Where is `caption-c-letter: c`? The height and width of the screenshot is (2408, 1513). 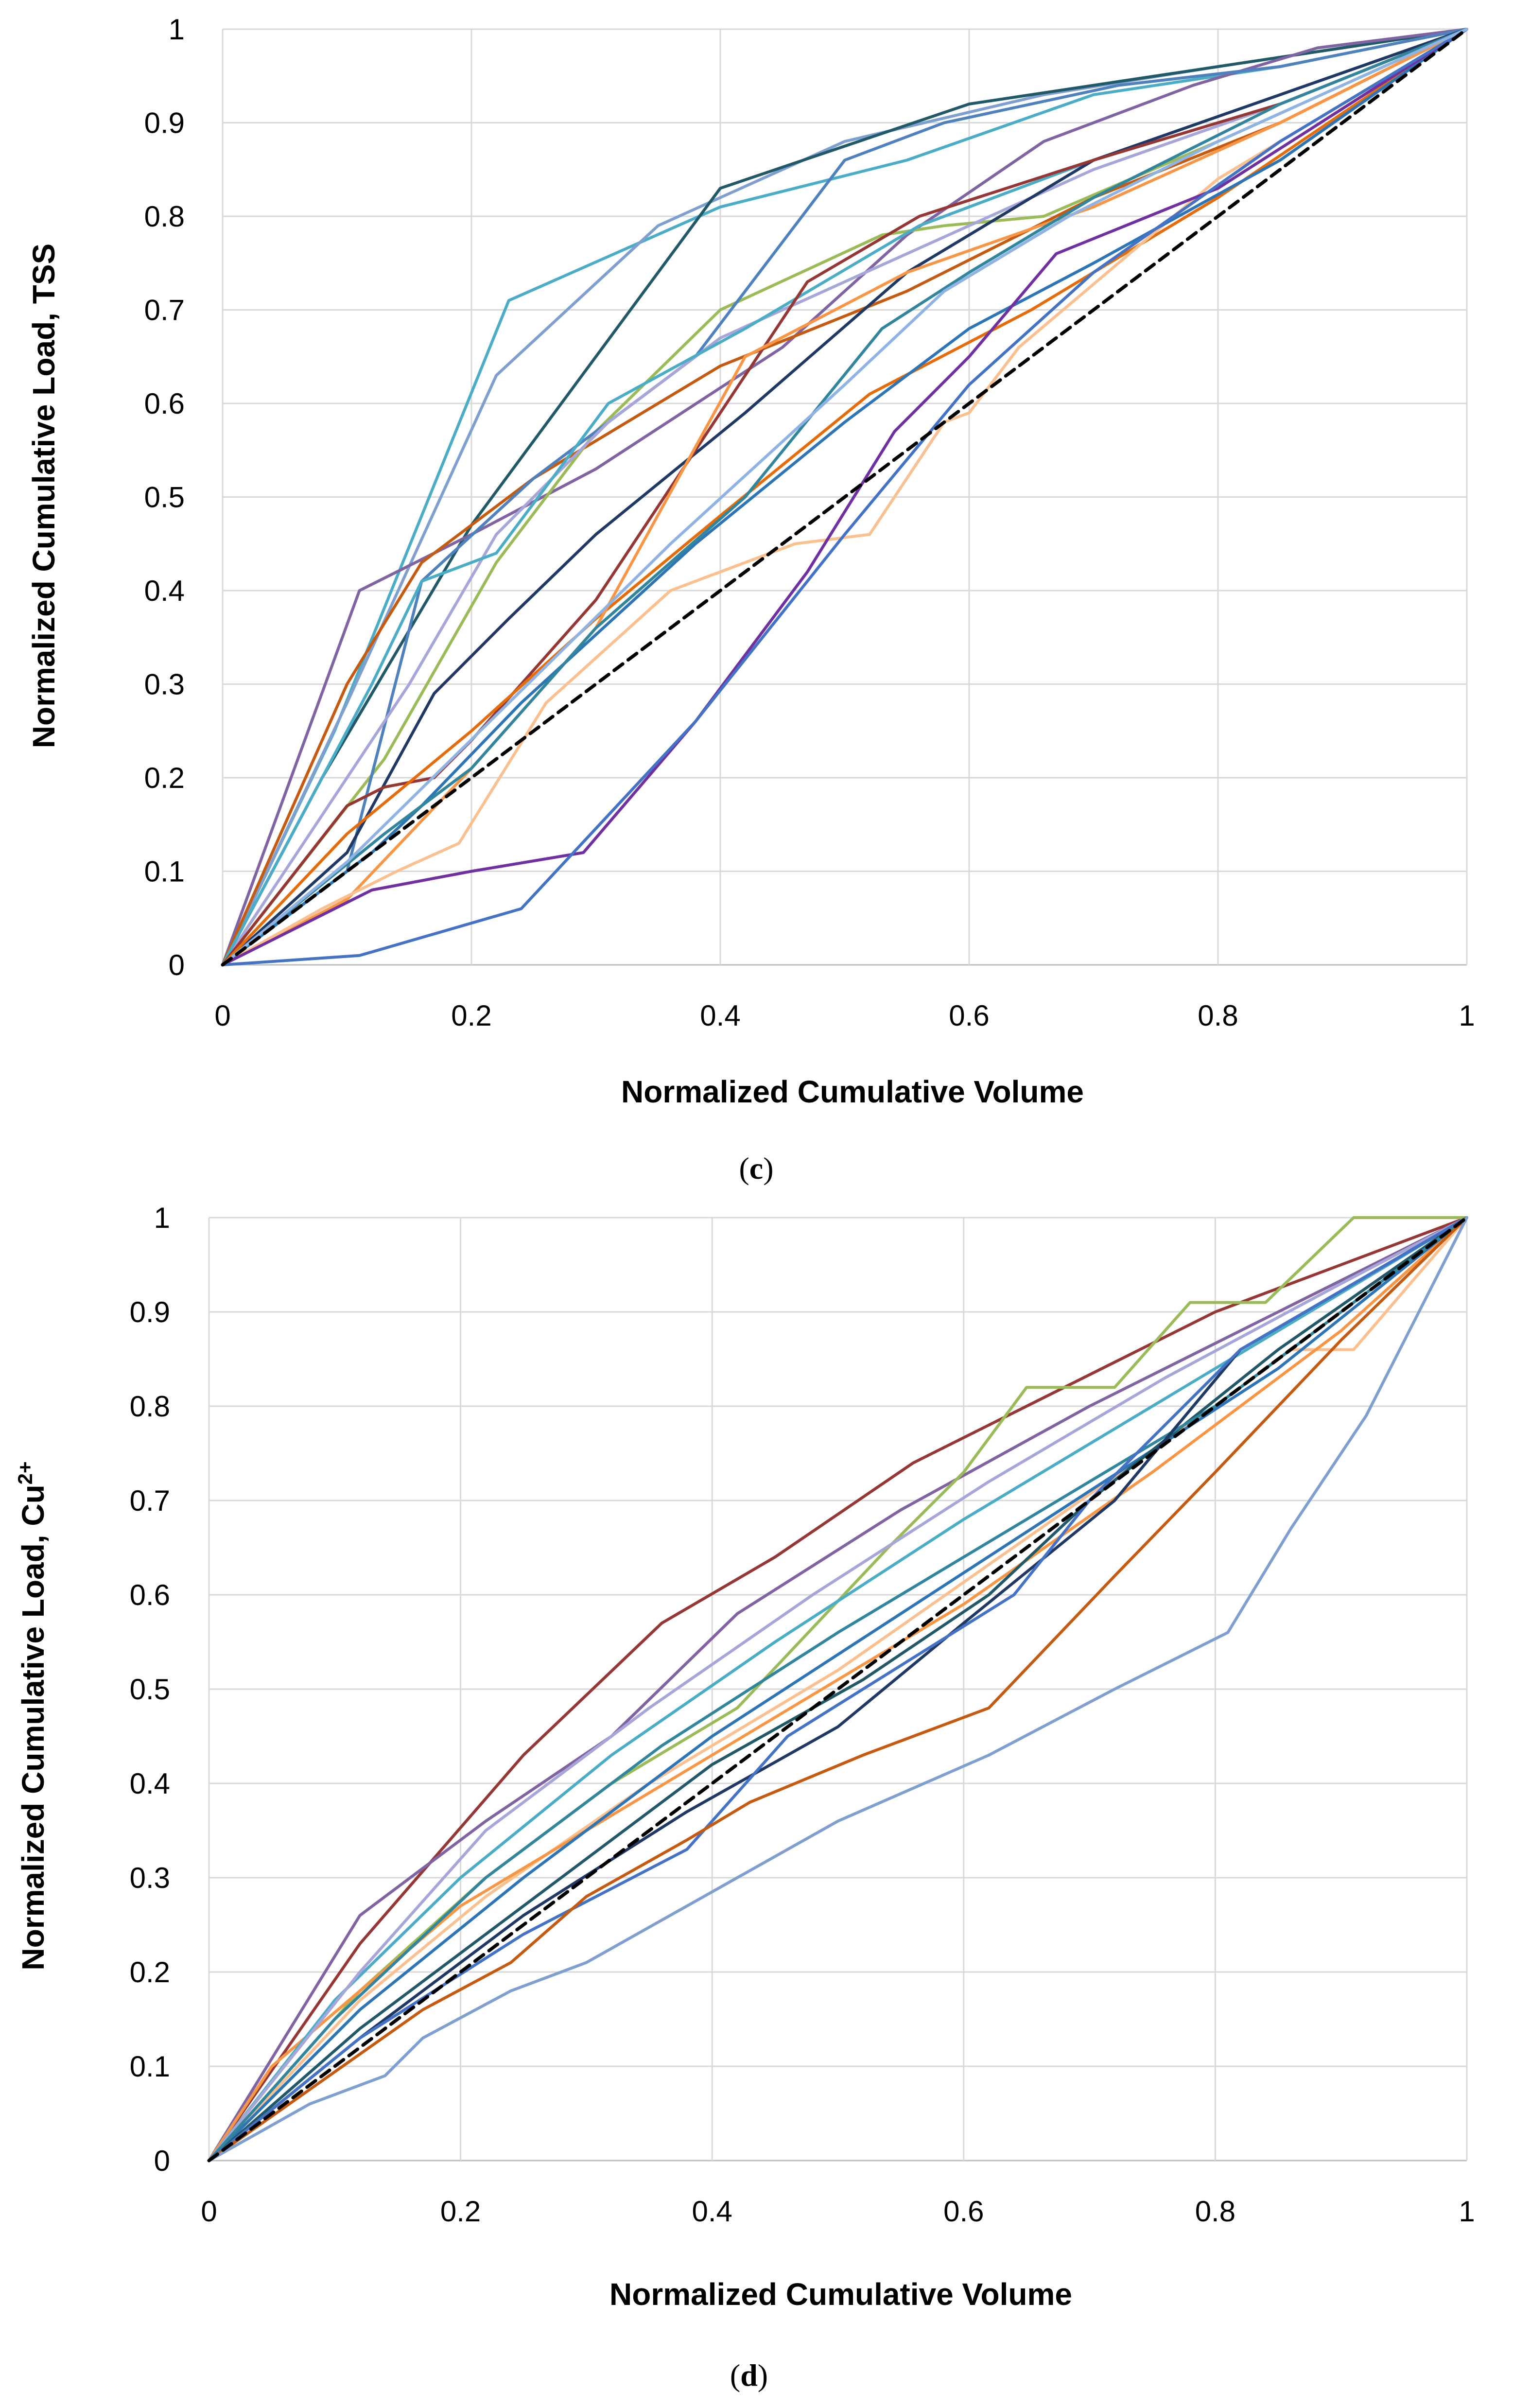 caption-c-letter: c is located at coordinates (756, 1168).